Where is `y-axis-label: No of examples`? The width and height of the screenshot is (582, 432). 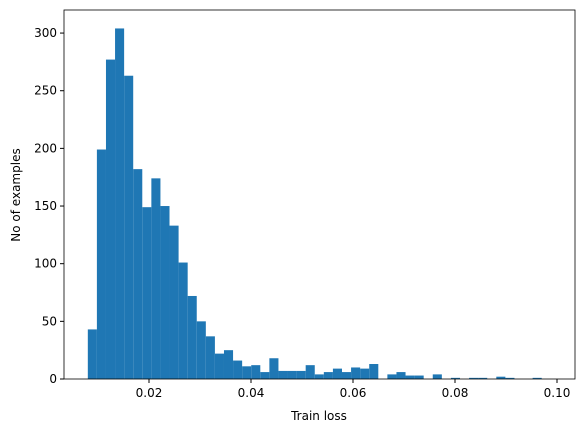 y-axis-label: No of examples is located at coordinates (16, 194).